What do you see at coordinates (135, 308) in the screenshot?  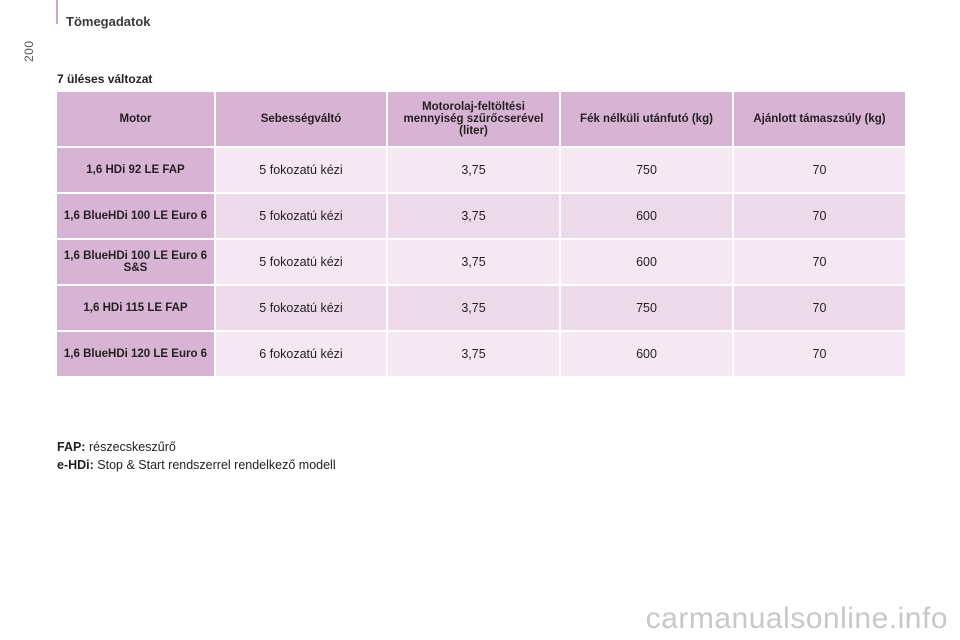 I see `cell-motor: 1,6 HDi 115 LE FAP` at bounding box center [135, 308].